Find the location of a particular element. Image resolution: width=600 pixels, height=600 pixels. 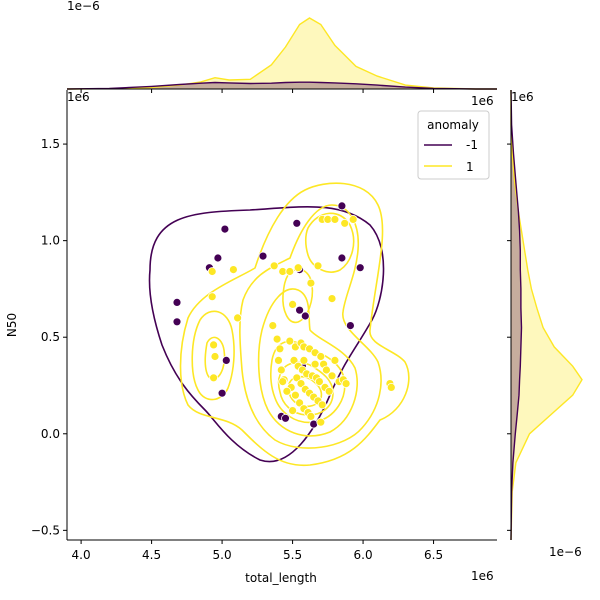

marginal-y-fill-neg1 is located at coordinates (516, 315).